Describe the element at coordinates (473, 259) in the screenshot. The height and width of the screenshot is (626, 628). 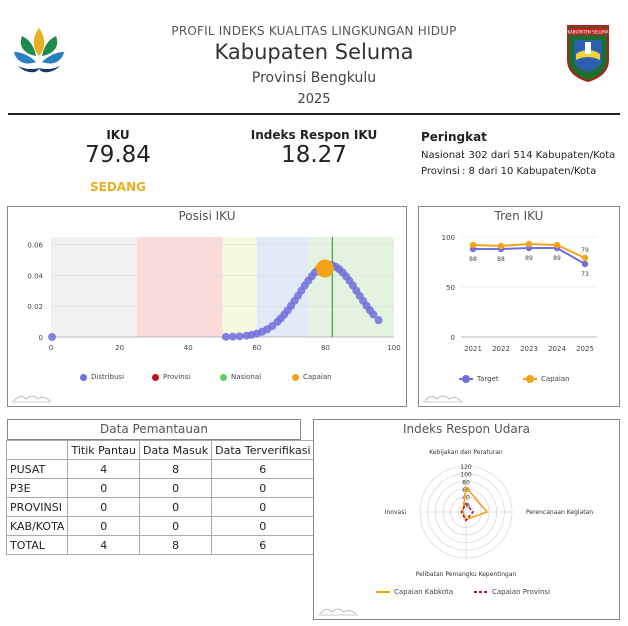
I see `target-data-label: 88` at that location.